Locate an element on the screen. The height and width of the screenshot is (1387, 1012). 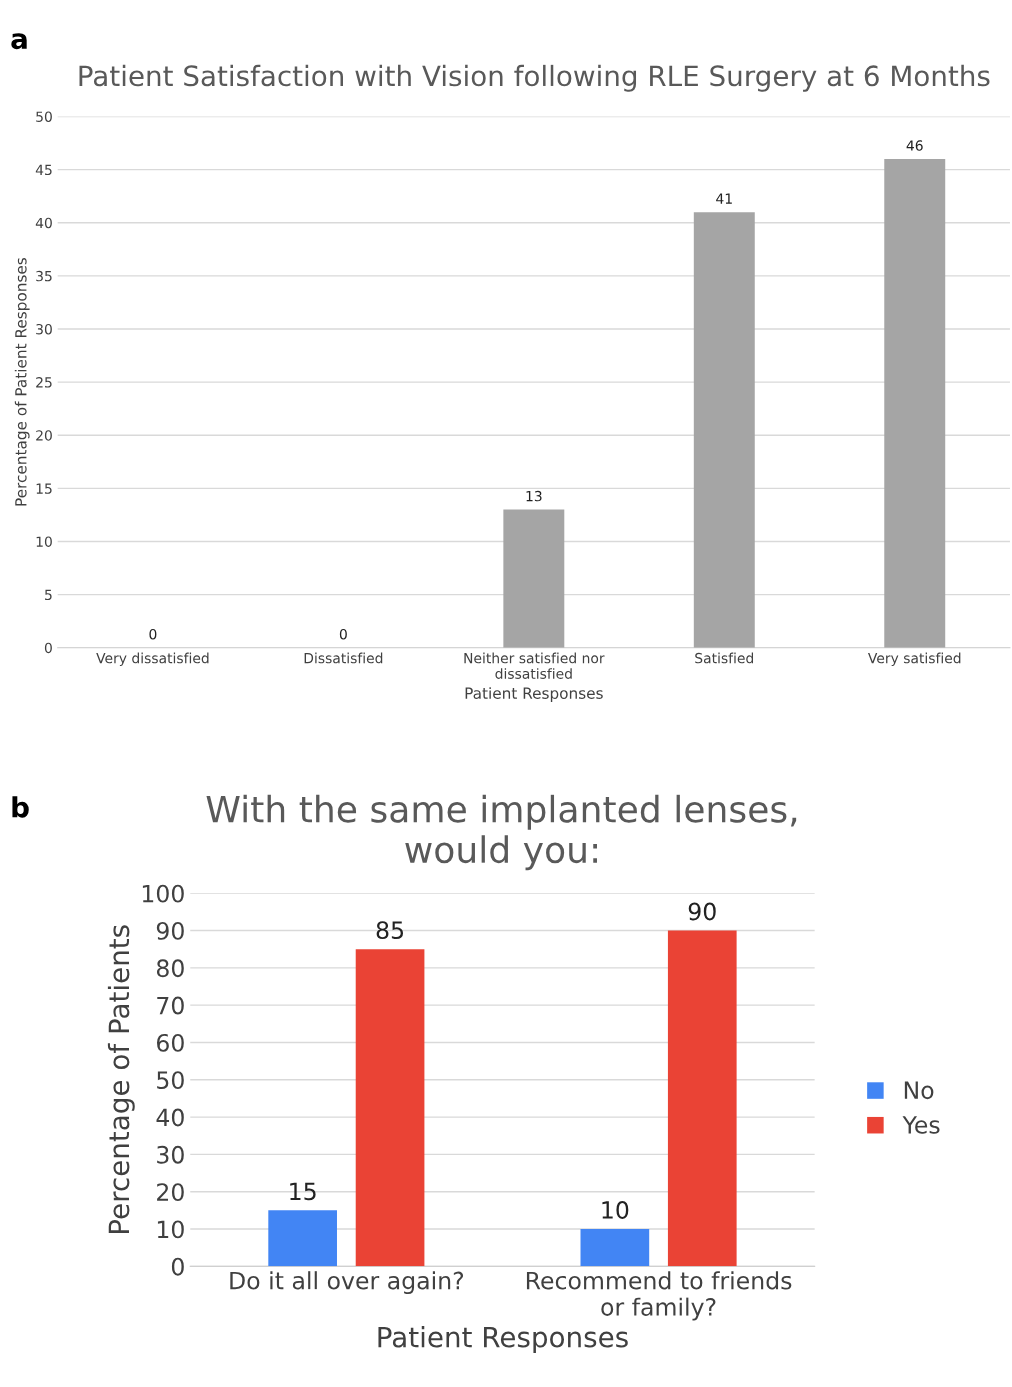
y-tick-label: 45 is located at coordinates (43, 170).